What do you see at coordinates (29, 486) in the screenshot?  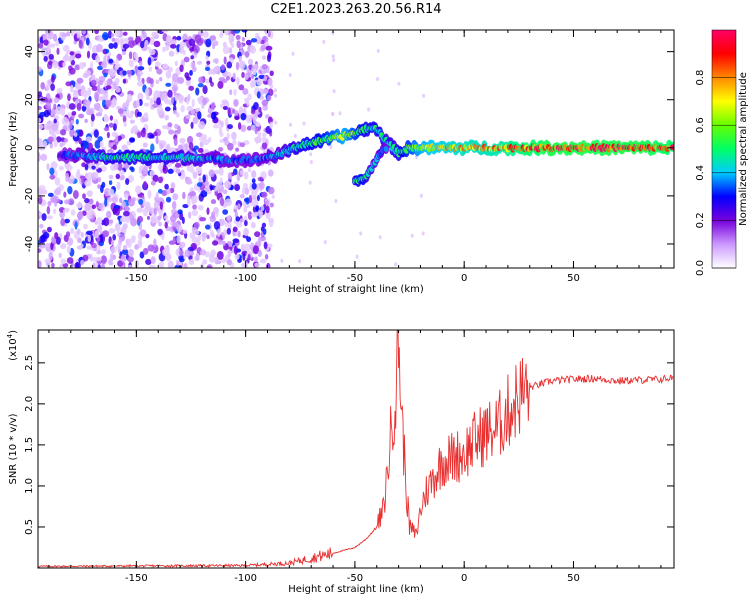 I see `y-tick-label: 1.0` at bounding box center [29, 486].